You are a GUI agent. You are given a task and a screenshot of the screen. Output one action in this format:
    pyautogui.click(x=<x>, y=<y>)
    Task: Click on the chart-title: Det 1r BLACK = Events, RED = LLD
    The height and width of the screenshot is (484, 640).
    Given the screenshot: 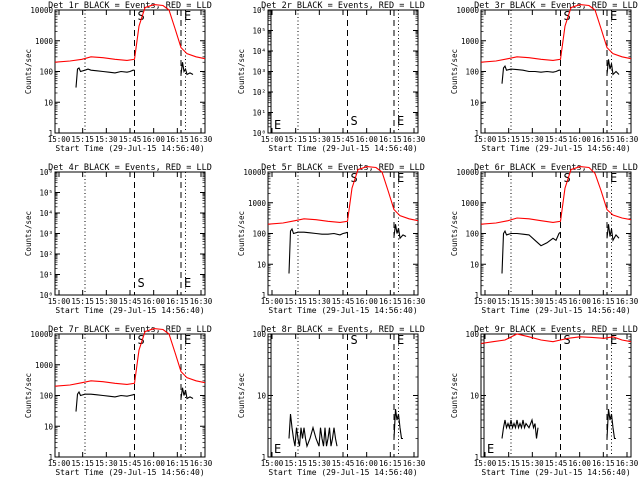 What is the action you would take?
    pyautogui.click(x=130, y=6)
    